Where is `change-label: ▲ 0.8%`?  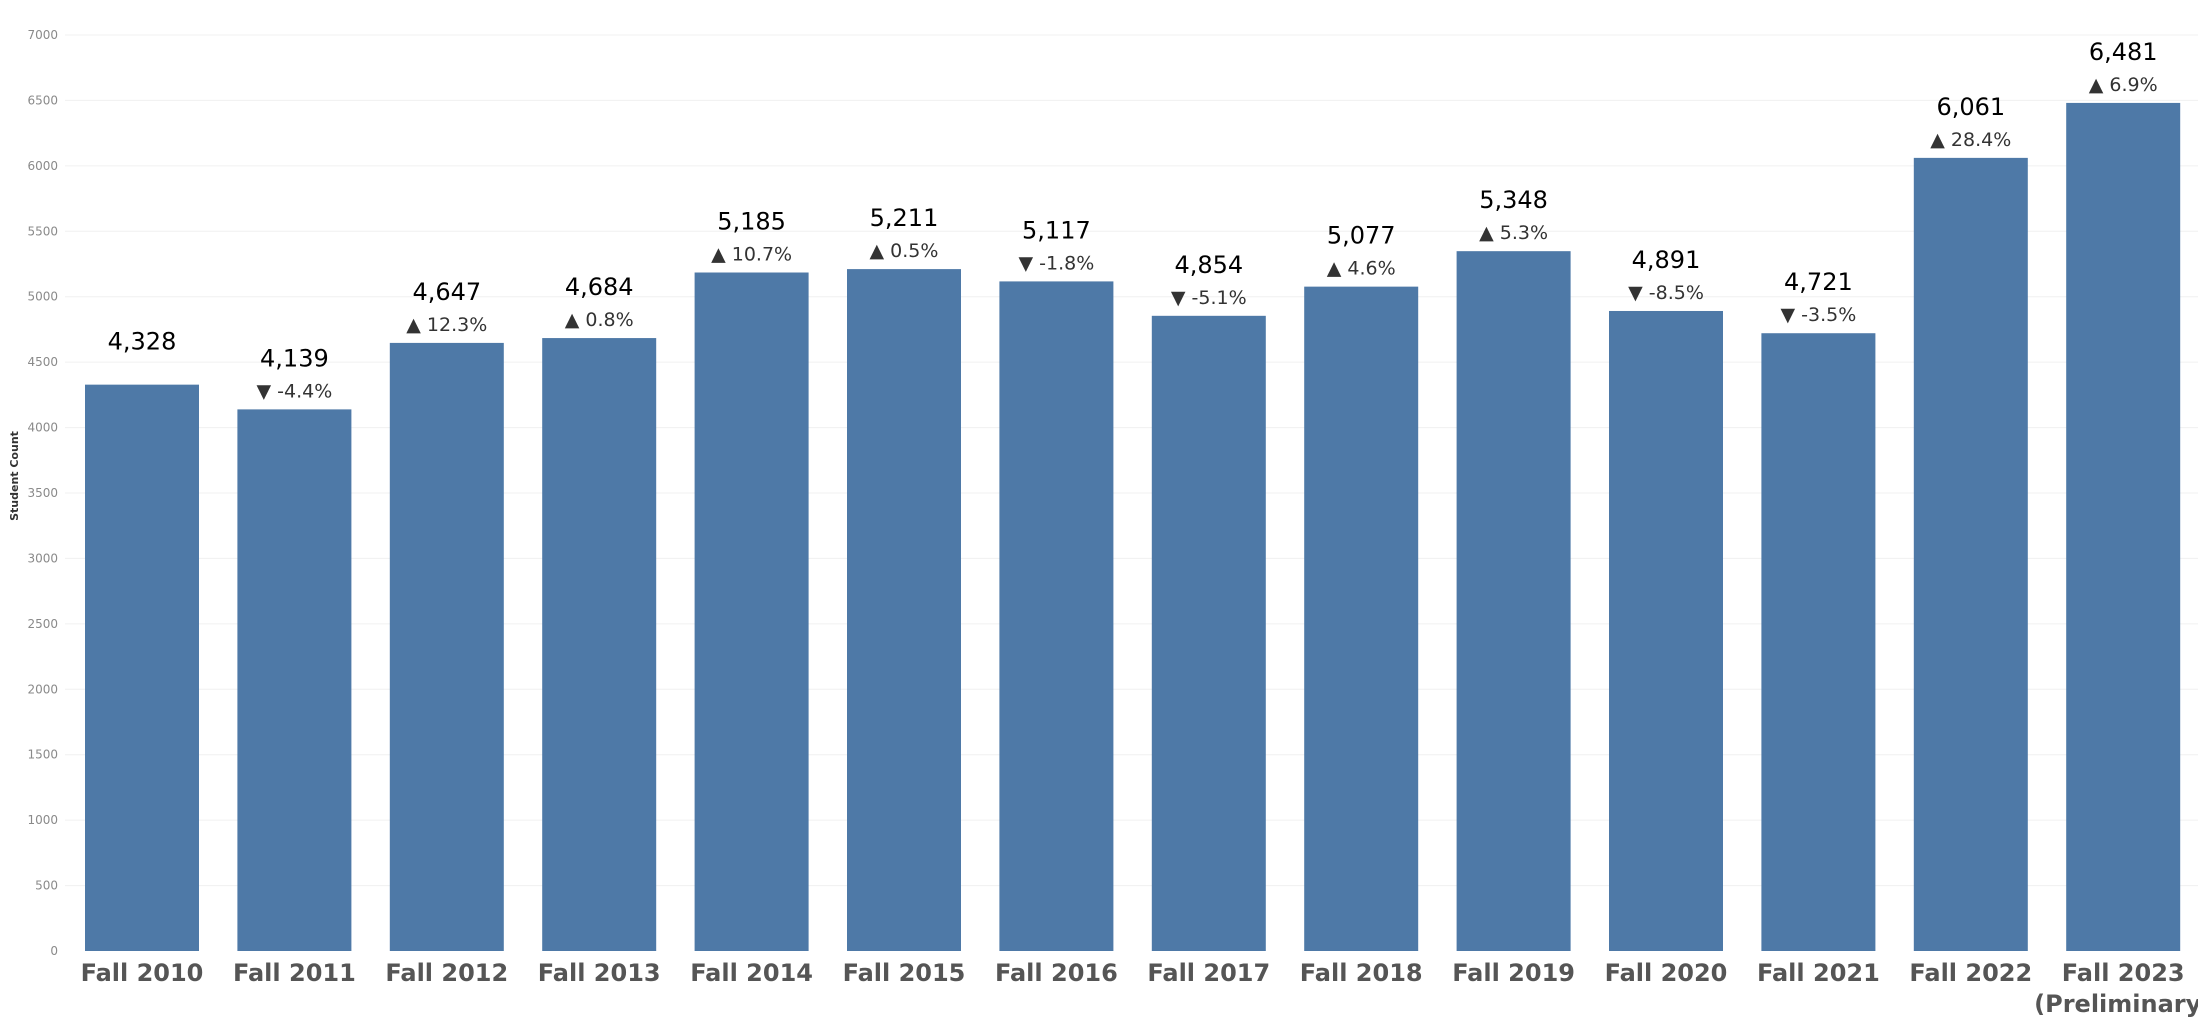
change-label: ▲ 0.8% is located at coordinates (599, 320).